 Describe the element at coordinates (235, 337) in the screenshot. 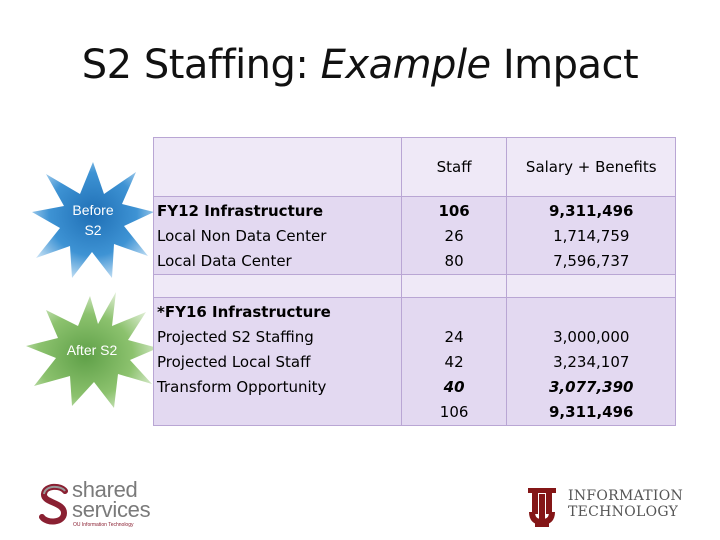

I see `fy16-projected-s2-staffing: Projected S2 Staffing` at that location.